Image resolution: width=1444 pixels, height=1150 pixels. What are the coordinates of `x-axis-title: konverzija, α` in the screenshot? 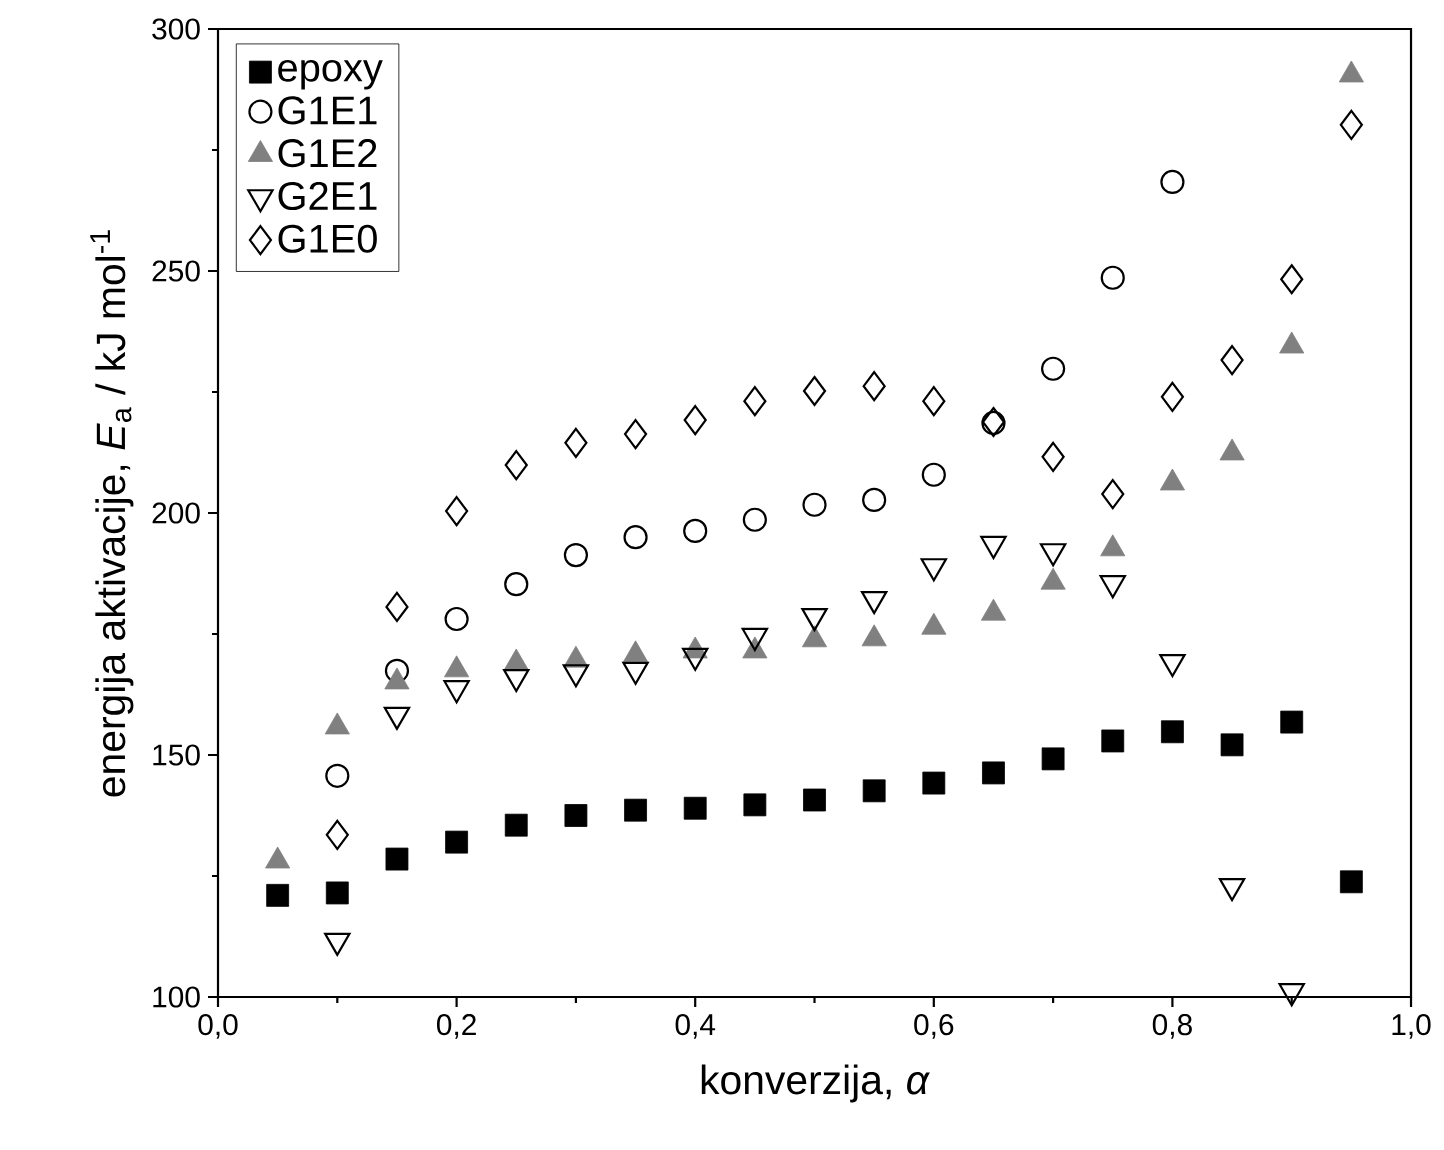 It's located at (815, 1083).